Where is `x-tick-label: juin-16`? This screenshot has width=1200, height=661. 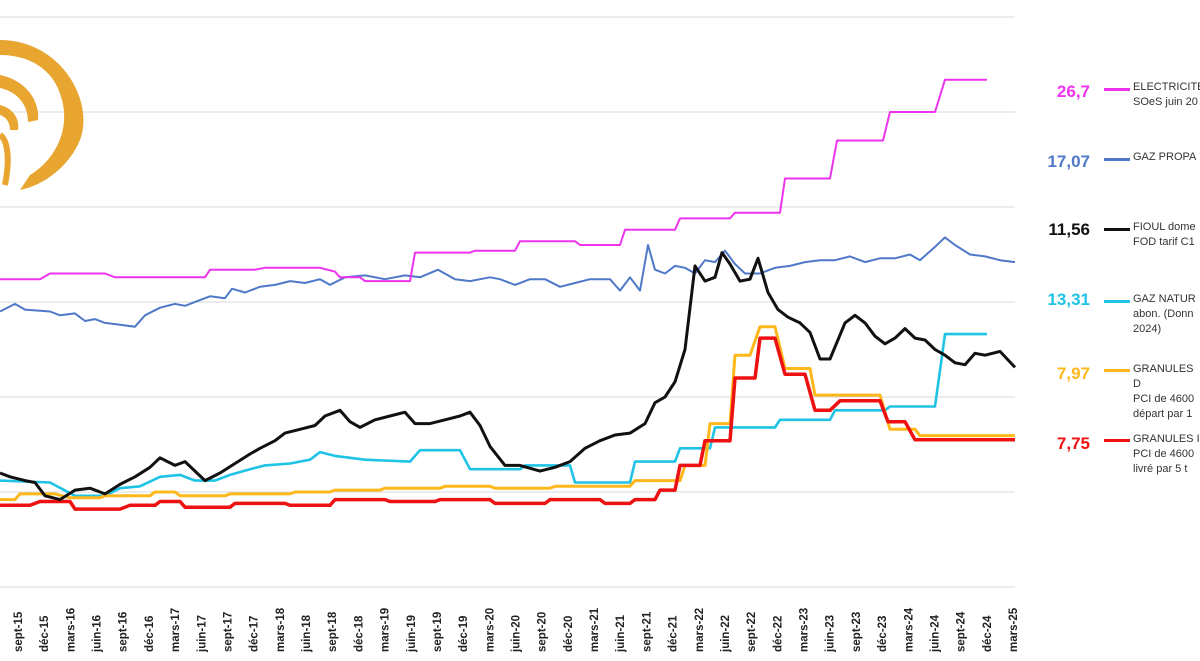 x-tick-label: juin-16 is located at coordinates (98, 634).